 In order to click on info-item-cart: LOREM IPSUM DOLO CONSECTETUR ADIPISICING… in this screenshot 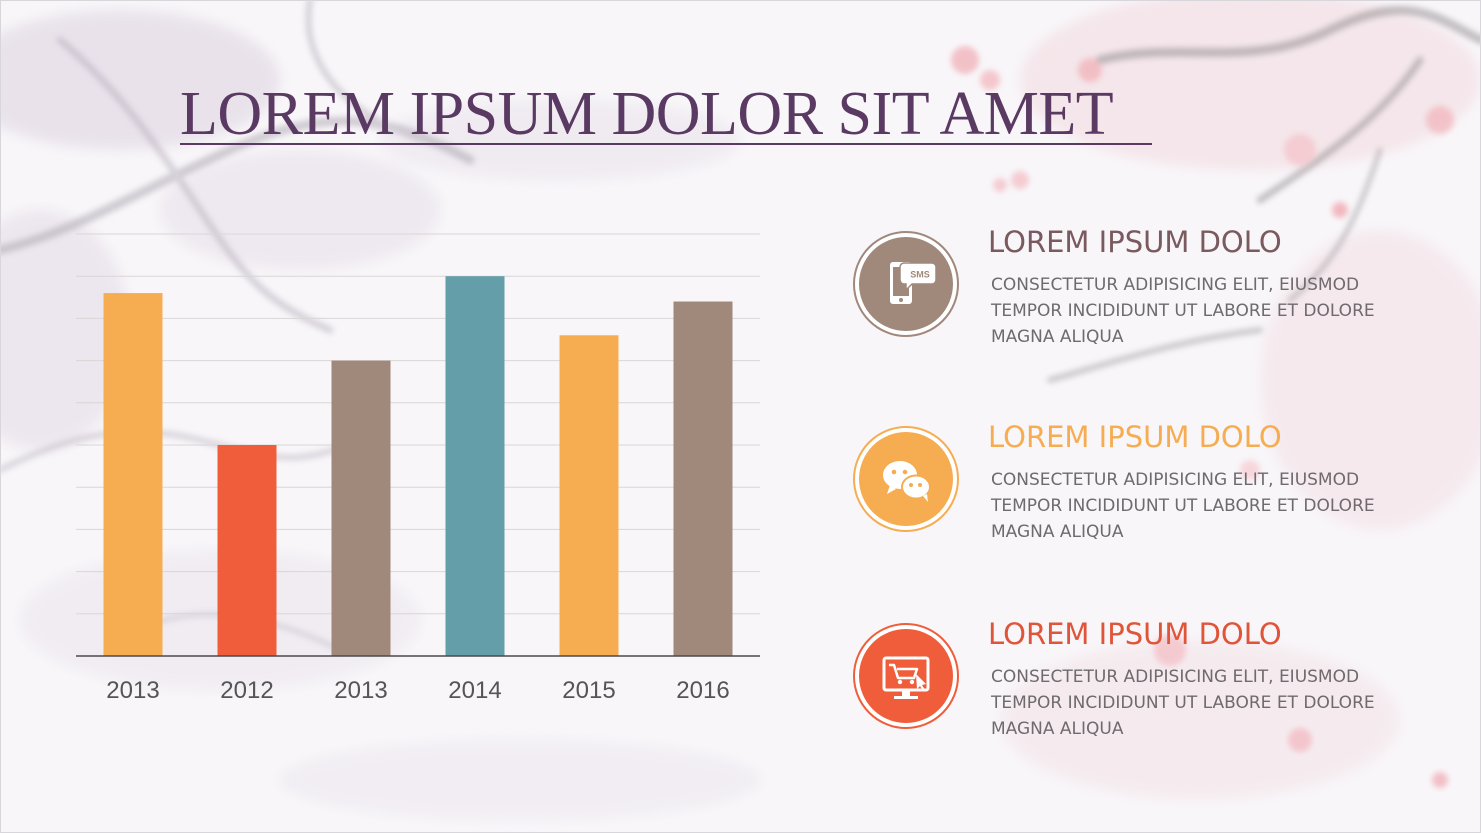, I will do `click(1152, 689)`.